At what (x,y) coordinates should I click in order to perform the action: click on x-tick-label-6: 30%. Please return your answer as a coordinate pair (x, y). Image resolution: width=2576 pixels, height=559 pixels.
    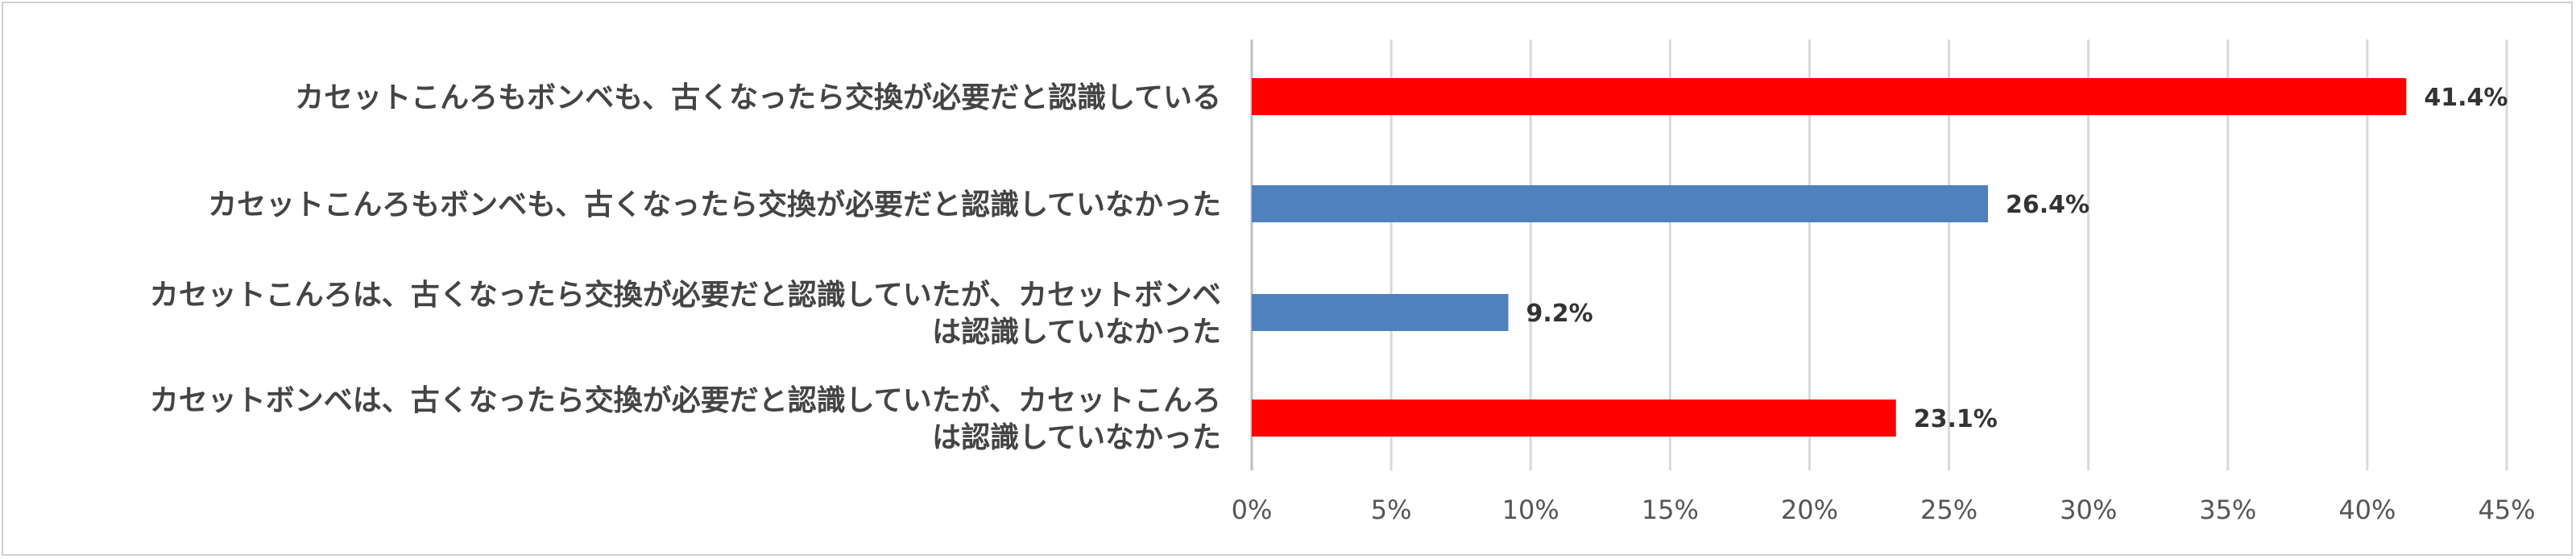
    Looking at the image, I should click on (2088, 510).